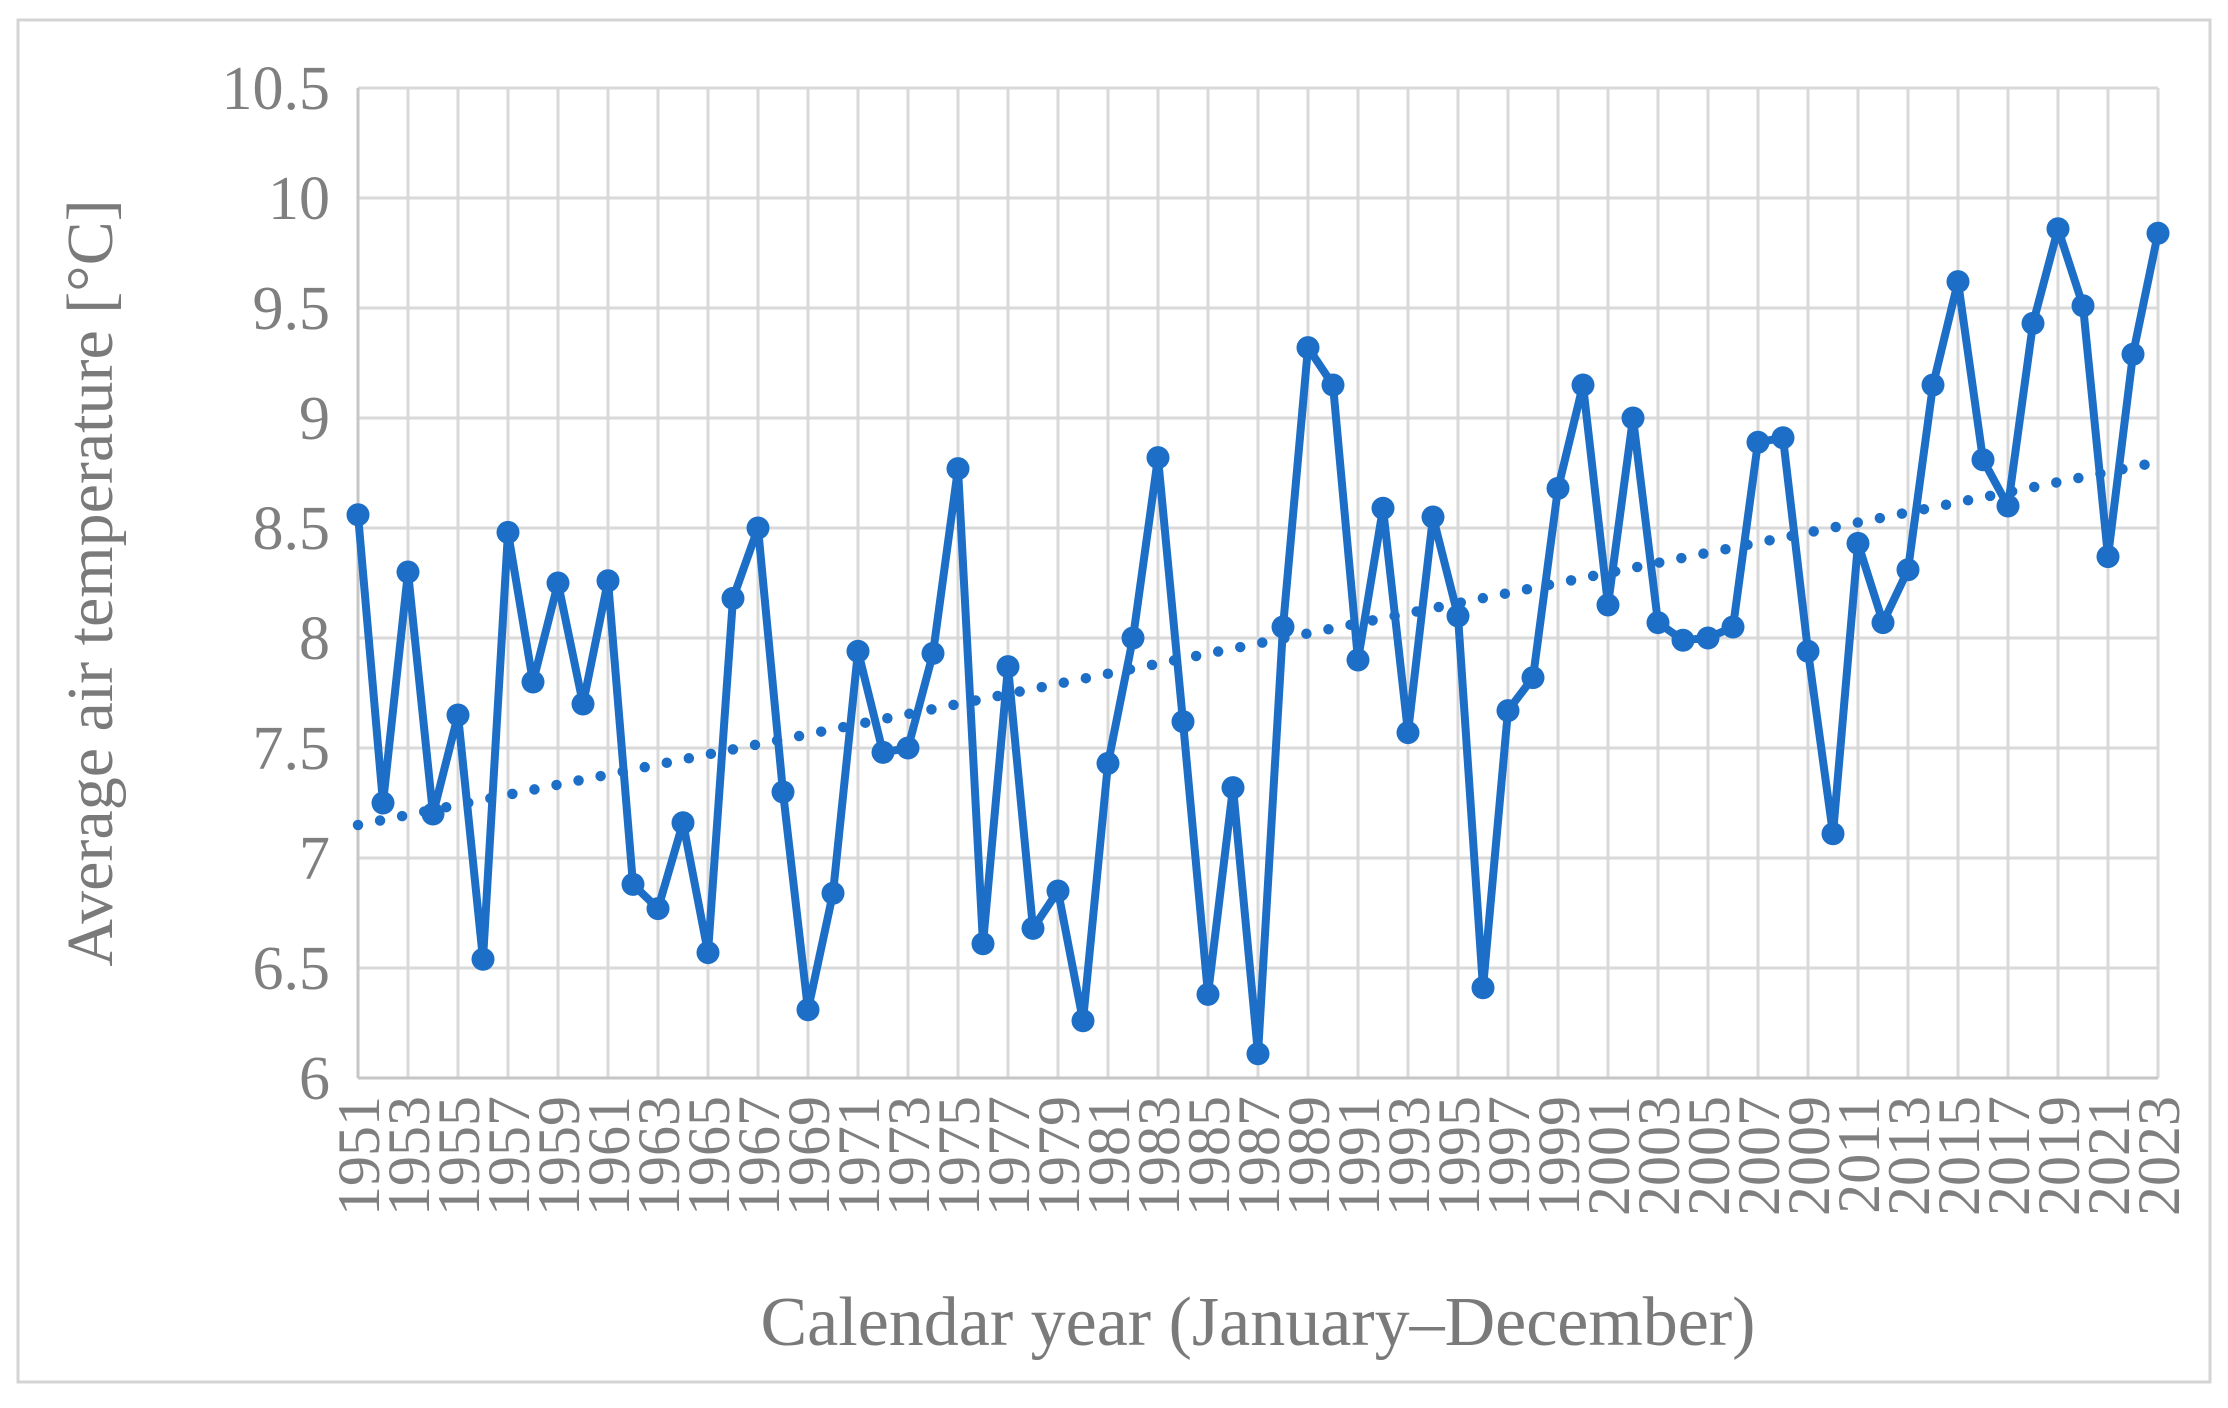 This screenshot has height=1408, width=2228. What do you see at coordinates (1159, 1156) in the screenshot?
I see `x-tick-label: 1983` at bounding box center [1159, 1156].